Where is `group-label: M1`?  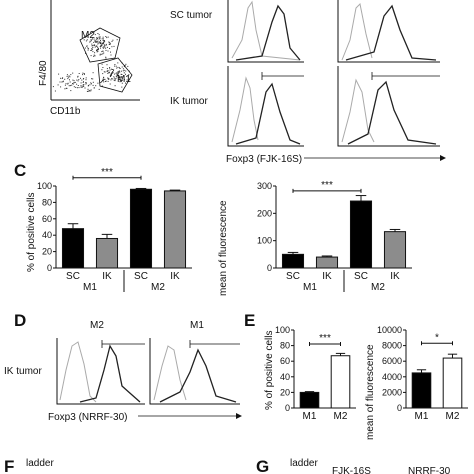 group-label: M1 is located at coordinates (310, 287).